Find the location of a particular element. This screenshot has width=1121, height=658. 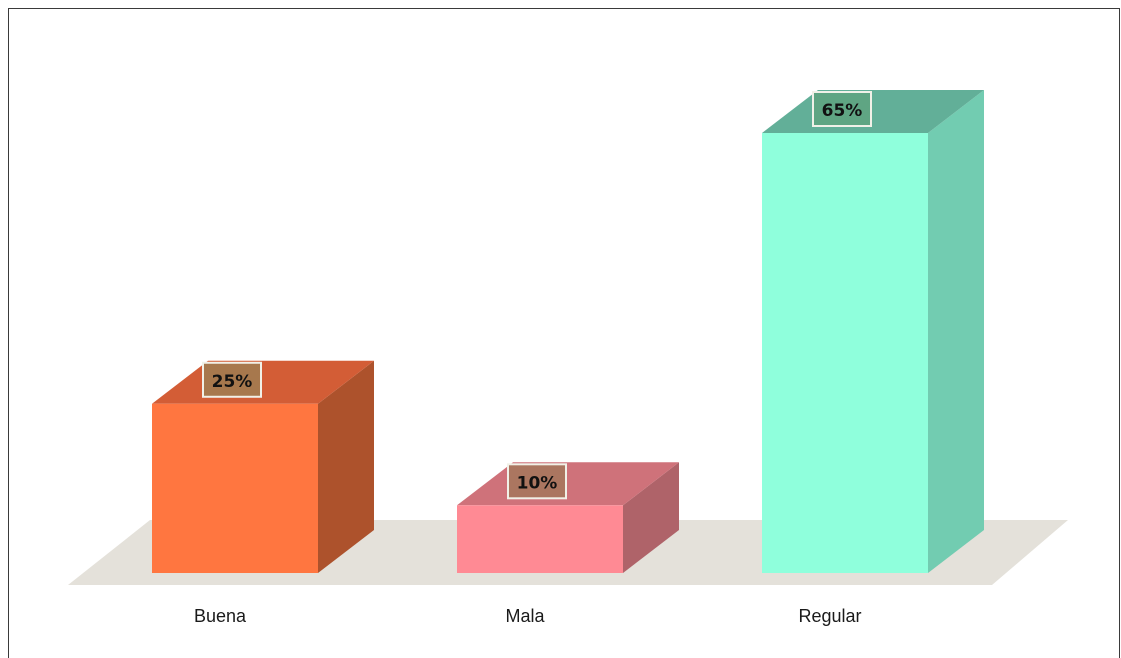

bar-mala is located at coordinates (568, 517).